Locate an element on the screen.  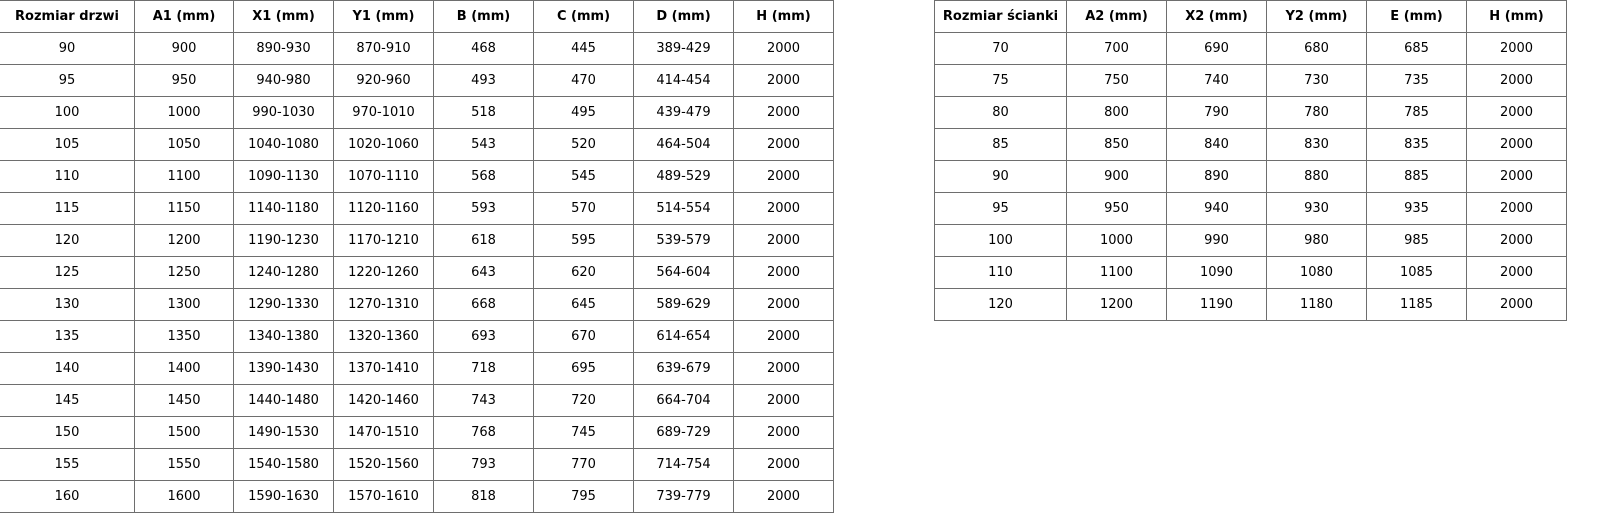
table-cell: 1040-1080 is located at coordinates (283, 144).